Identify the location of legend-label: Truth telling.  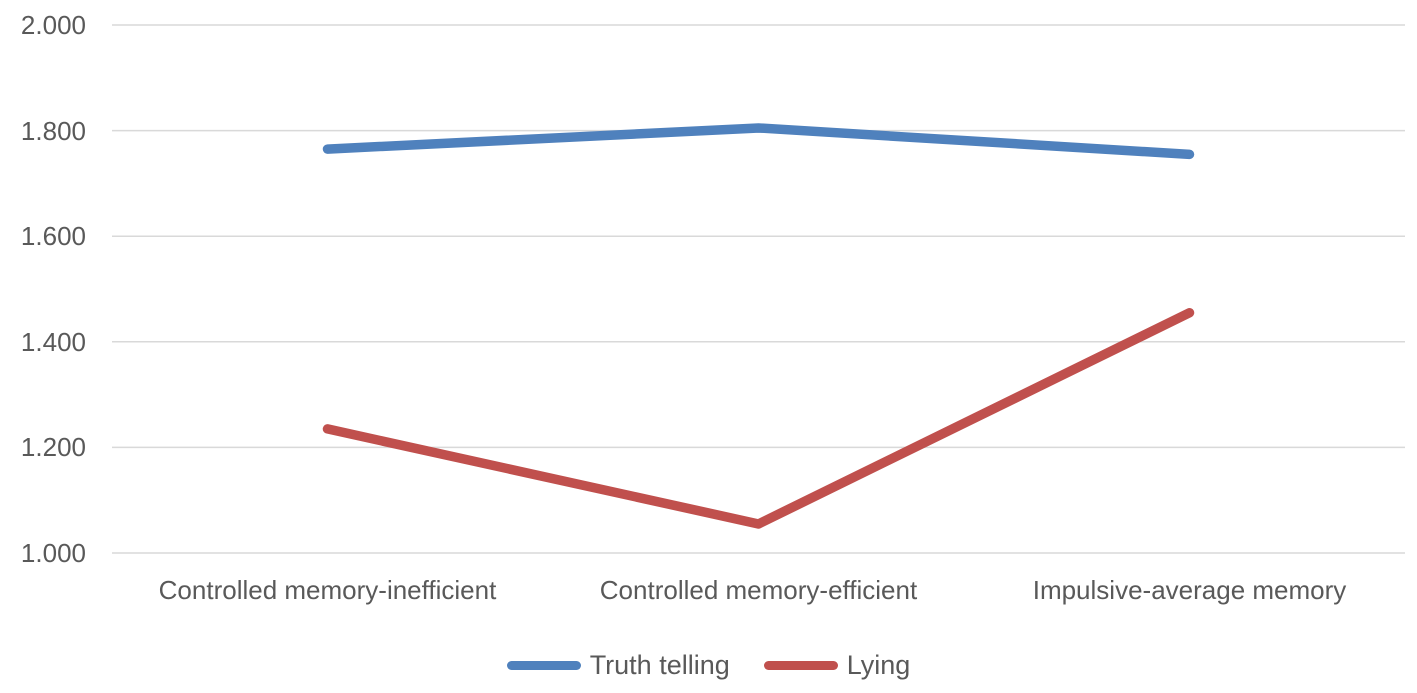
(659, 665).